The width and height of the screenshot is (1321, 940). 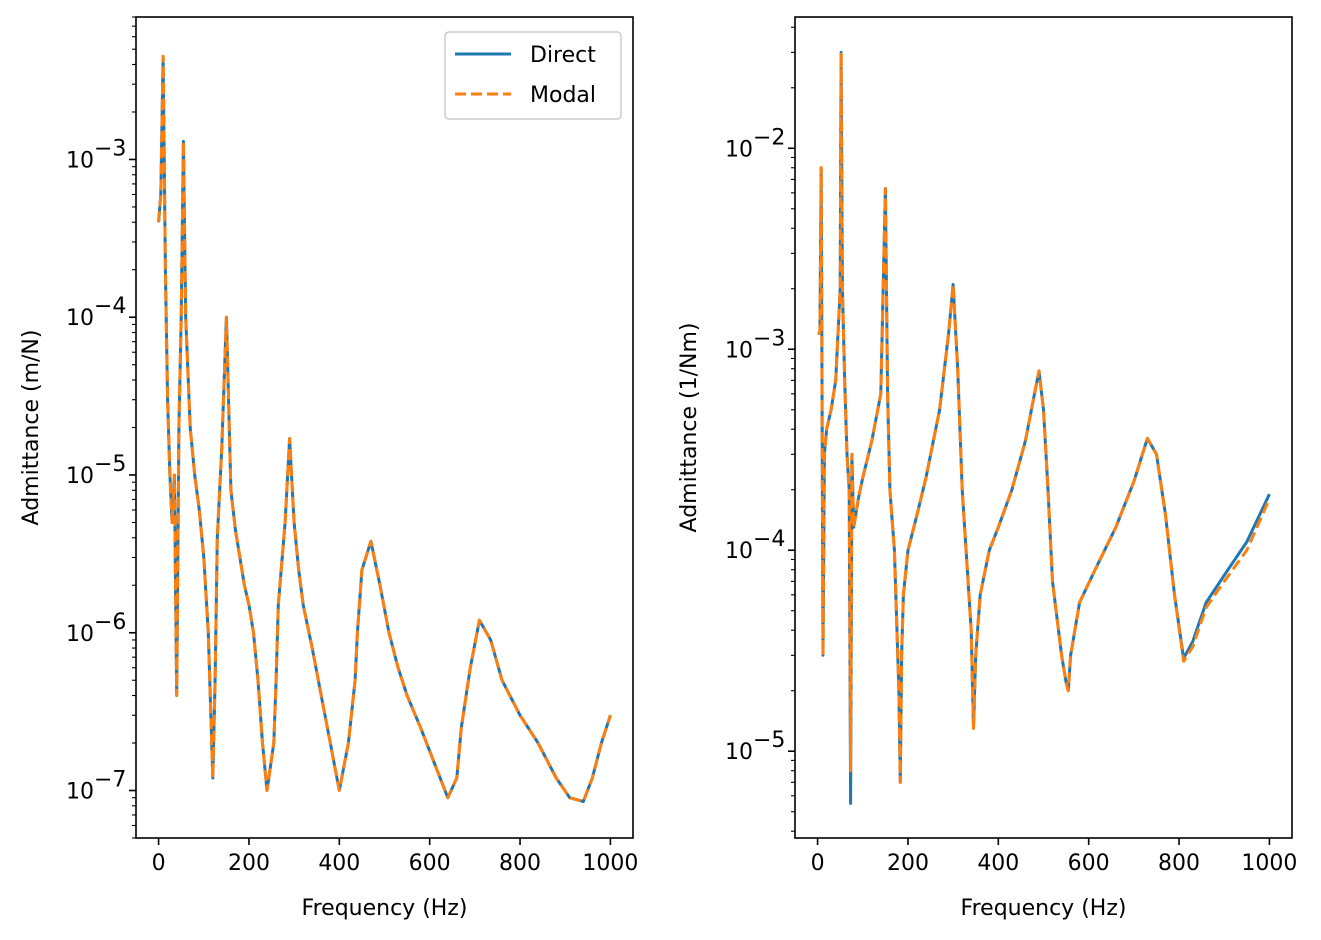 I want to click on left-y-axis-label: Admittance (m/N), so click(x=31, y=428).